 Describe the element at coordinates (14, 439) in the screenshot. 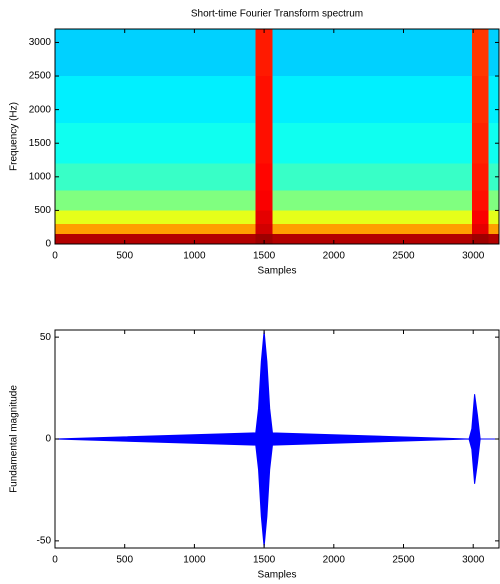

I see `y-axis-label: Fundamental magnitude` at that location.